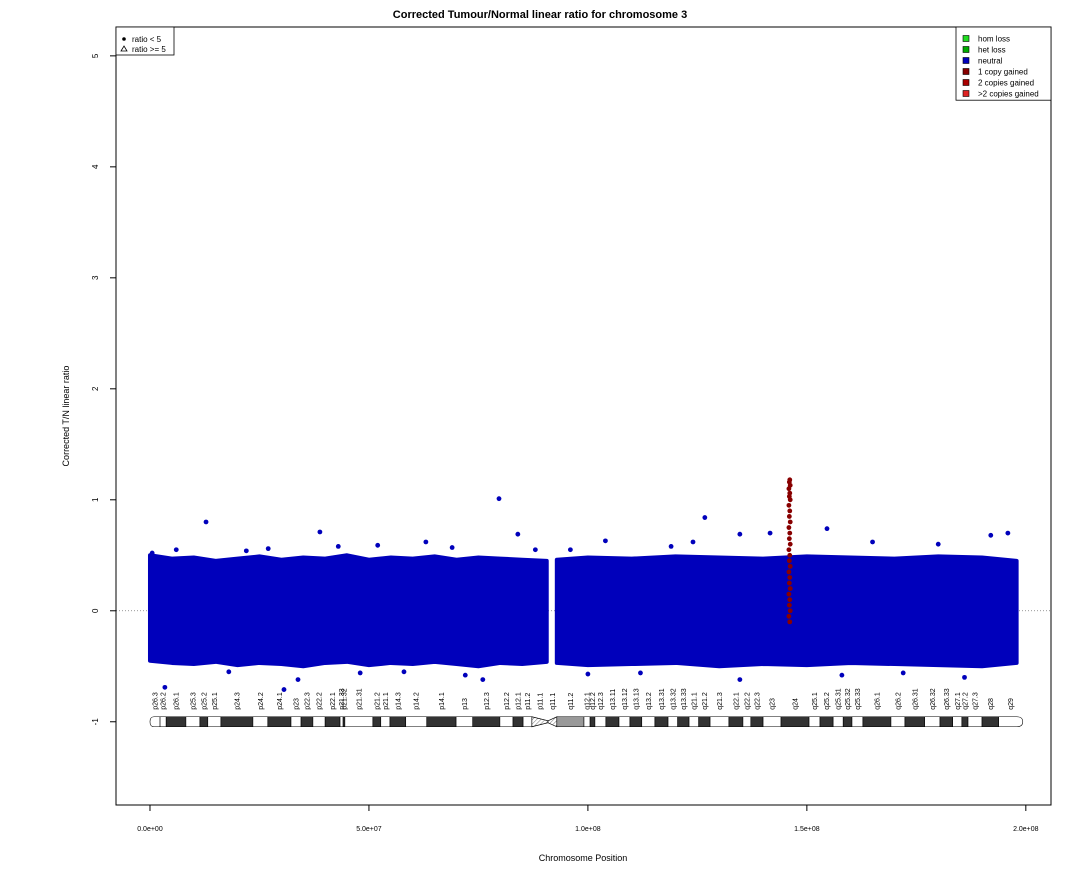 This screenshot has width=1080, height=869. I want to click on band-label: q27.2, so click(965, 701).